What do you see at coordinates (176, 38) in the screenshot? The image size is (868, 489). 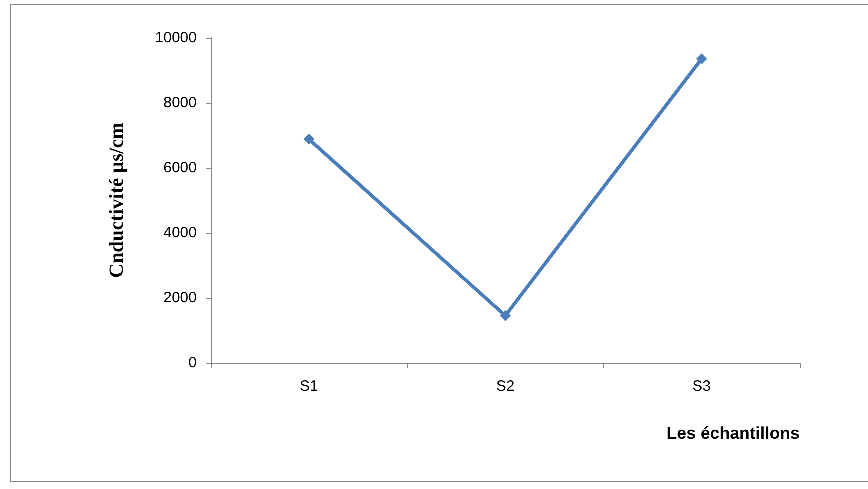 I see `y-tick-label: 10000` at bounding box center [176, 38].